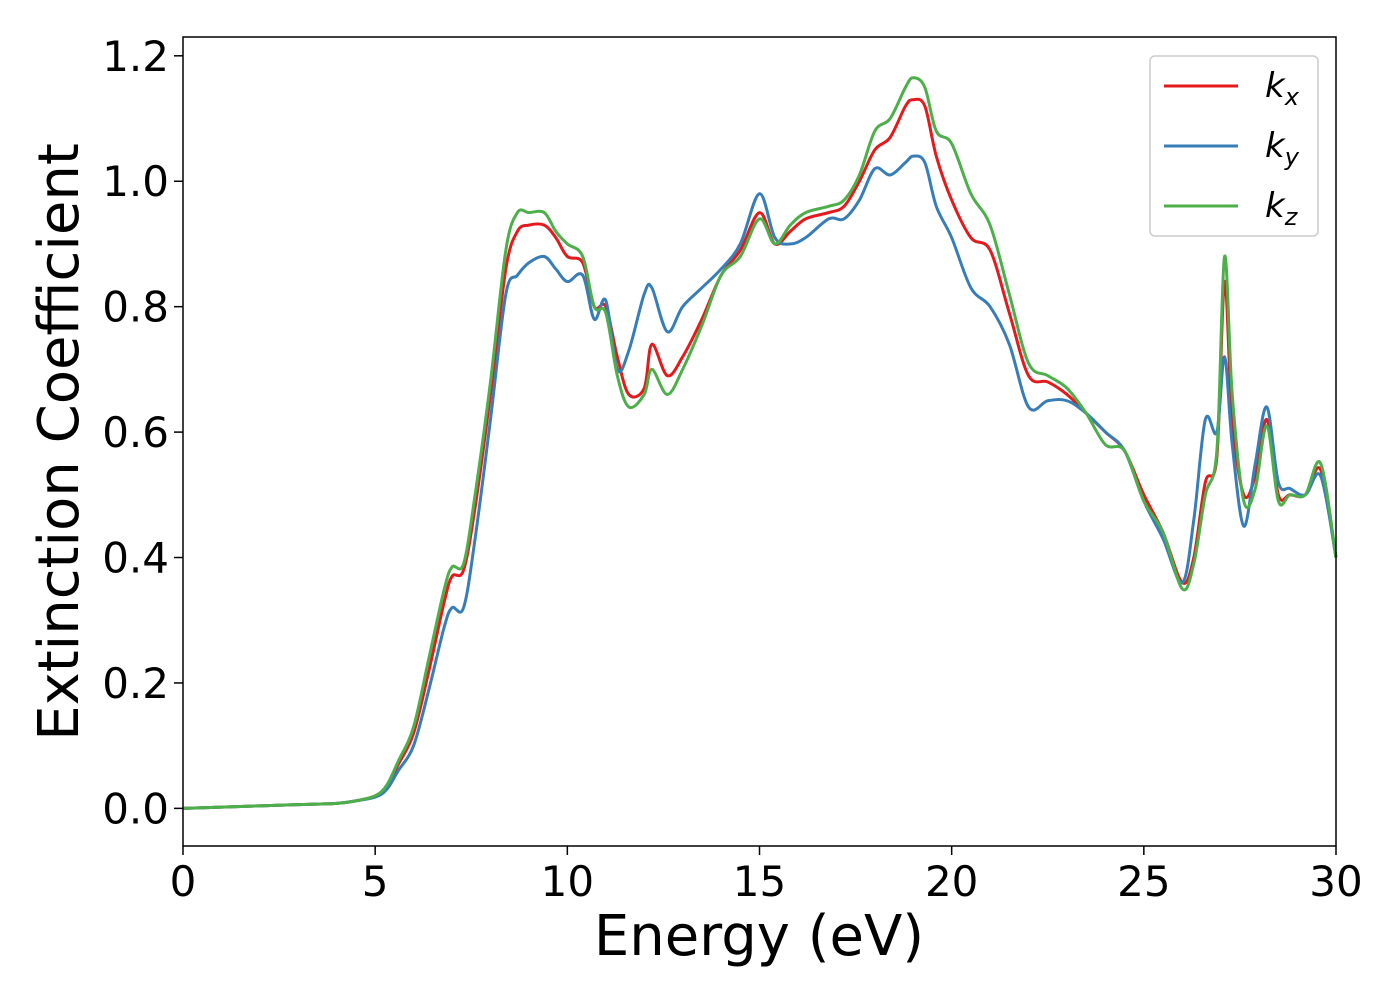 The width and height of the screenshot is (1400, 1000). Describe the element at coordinates (135, 56) in the screenshot. I see `y-tick-label: 1.2` at that location.